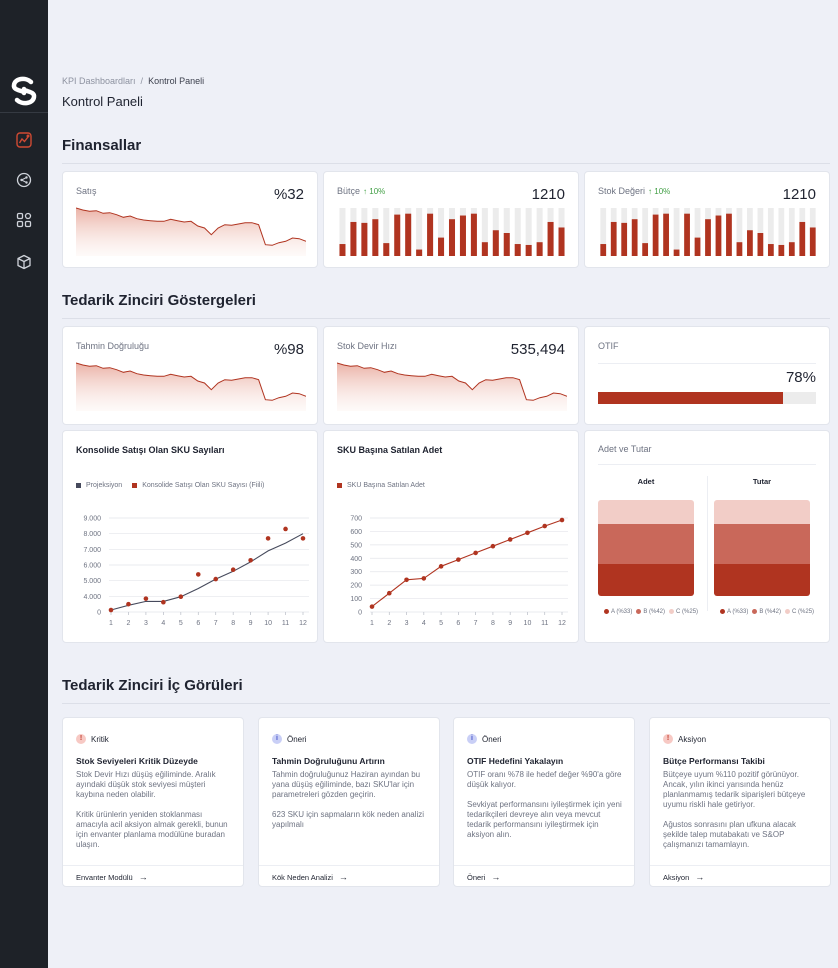  What do you see at coordinates (24, 140) in the screenshot?
I see `nav-activity-chart-icon` at bounding box center [24, 140].